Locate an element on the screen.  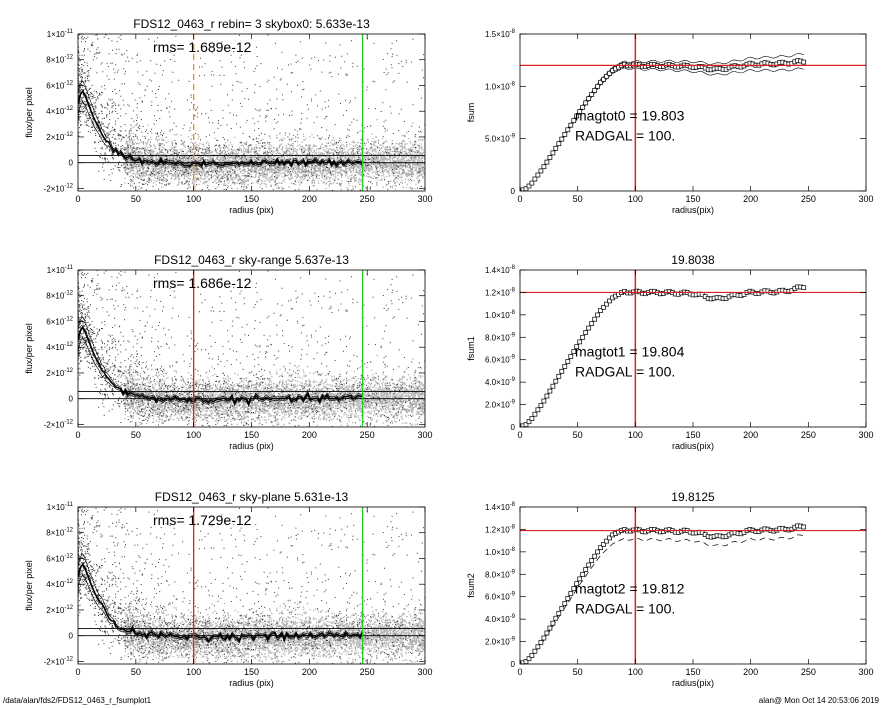
magtot-annotation: magtot1 = 19.804 is located at coordinates (630, 352).